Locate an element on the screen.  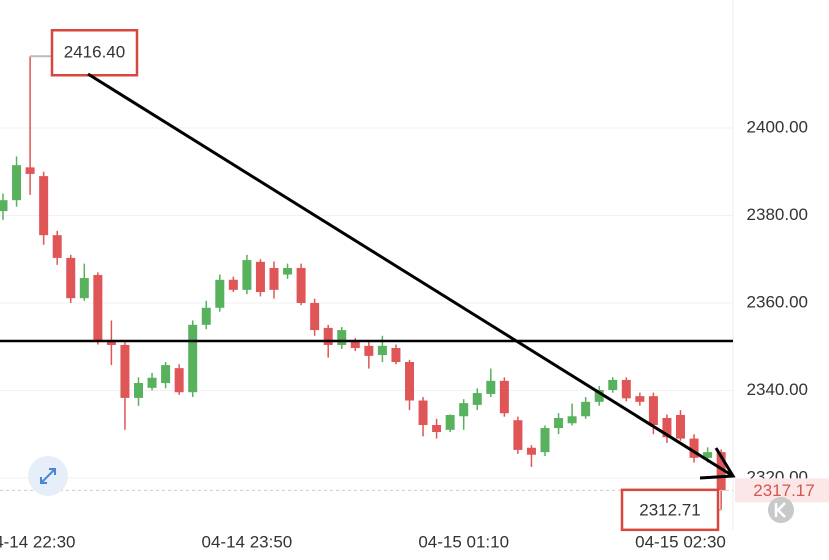
latest-circle is located at coordinates (781, 510).